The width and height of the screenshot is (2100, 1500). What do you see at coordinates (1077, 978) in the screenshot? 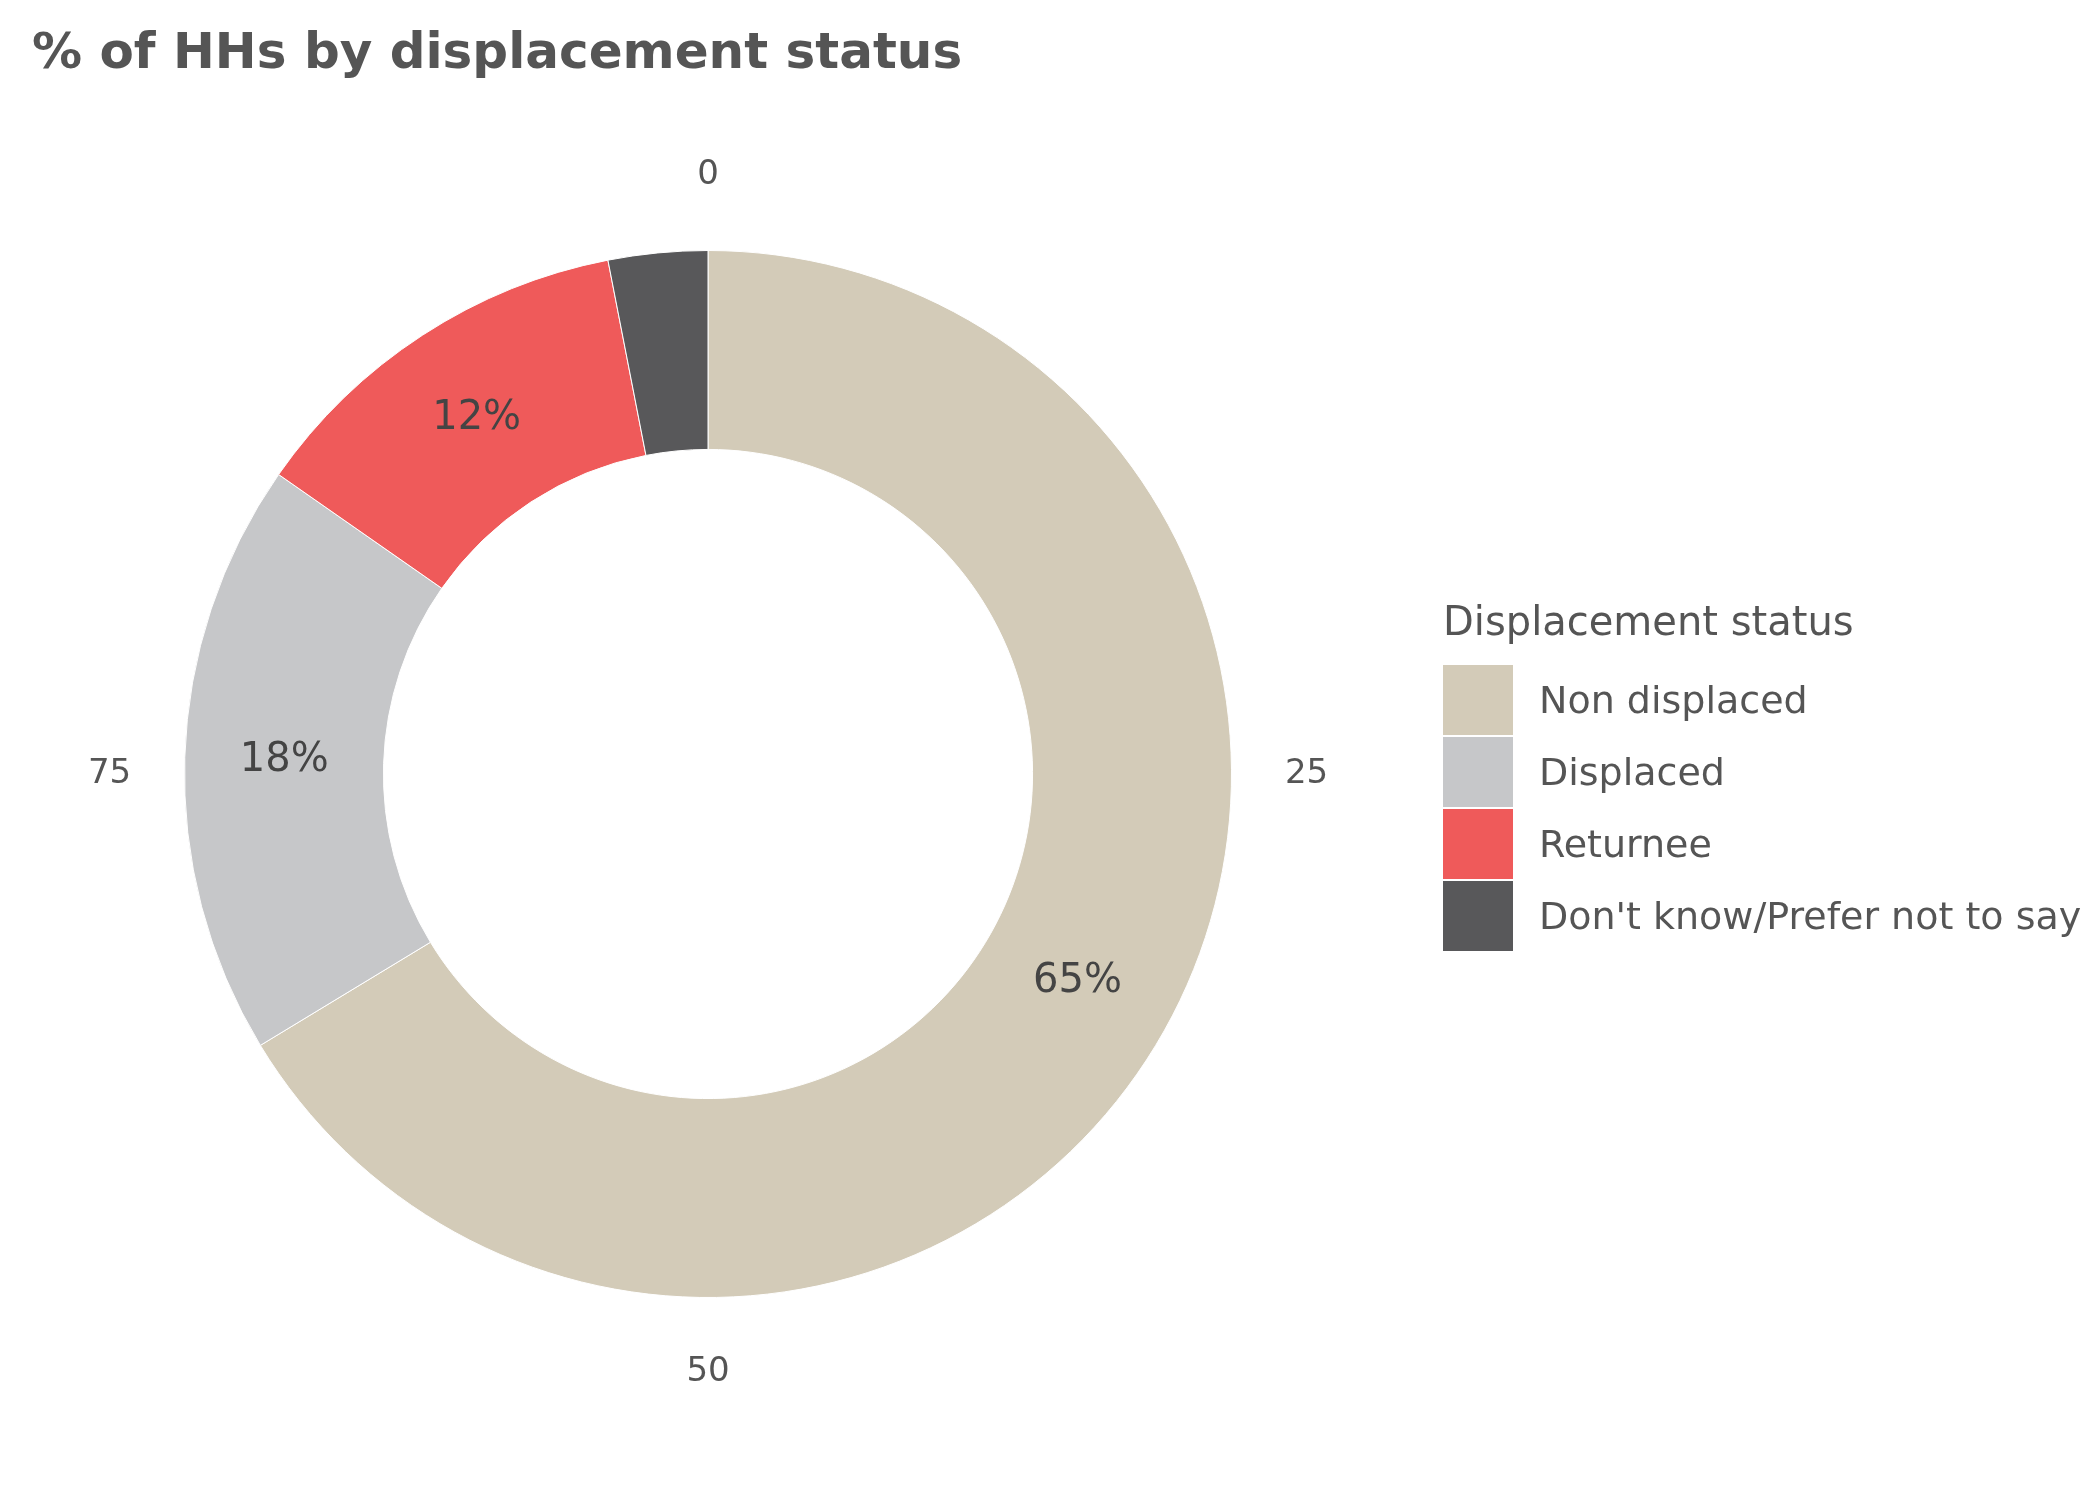
I see `data-label: 65%` at bounding box center [1077, 978].